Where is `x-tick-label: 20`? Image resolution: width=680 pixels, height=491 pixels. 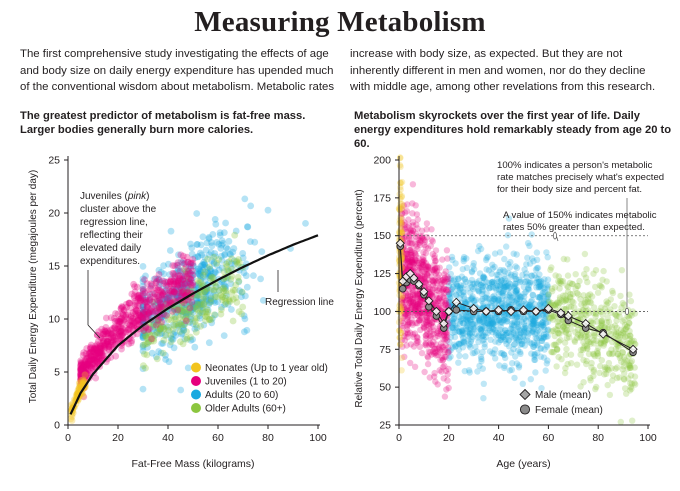
x-tick-label: 20 is located at coordinates (449, 438).